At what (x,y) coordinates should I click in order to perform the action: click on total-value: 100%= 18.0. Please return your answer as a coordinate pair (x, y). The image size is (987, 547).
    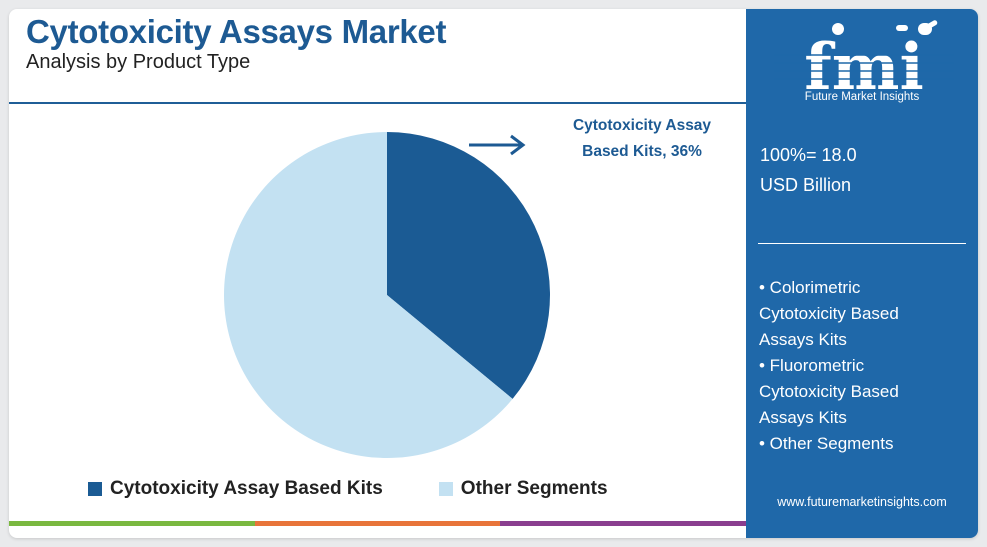
    Looking at the image, I should click on (808, 155).